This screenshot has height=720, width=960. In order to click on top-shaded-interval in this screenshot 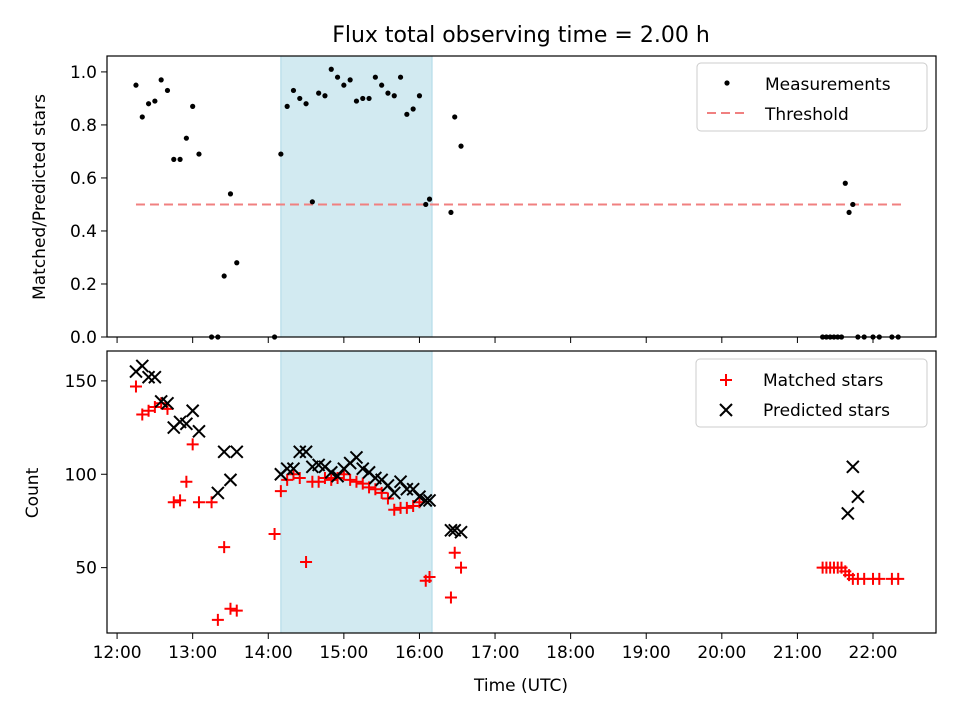, I will do `click(356, 196)`.